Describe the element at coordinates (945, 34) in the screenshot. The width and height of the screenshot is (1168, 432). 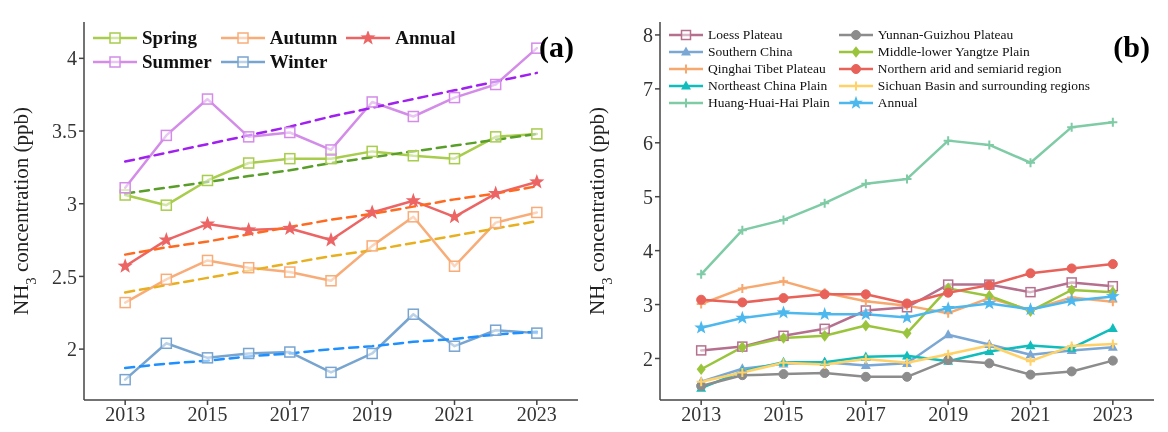
I see `legend-label: Yunnan-Guizhou Plateau` at that location.